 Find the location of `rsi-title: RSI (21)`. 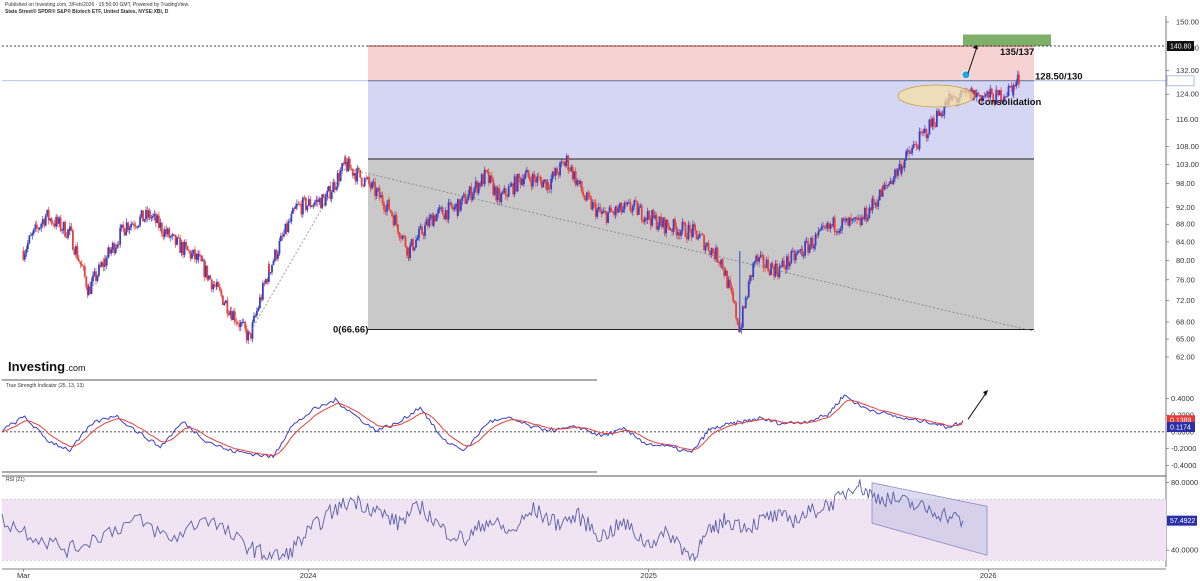

rsi-title: RSI (21) is located at coordinates (15, 480).